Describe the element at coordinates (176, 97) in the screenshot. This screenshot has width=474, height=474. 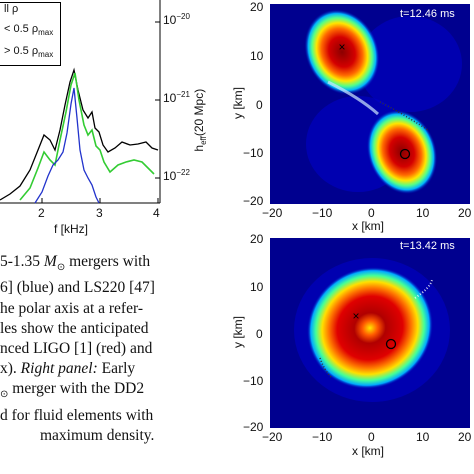
I see `y-tick-label: 10−21` at that location.